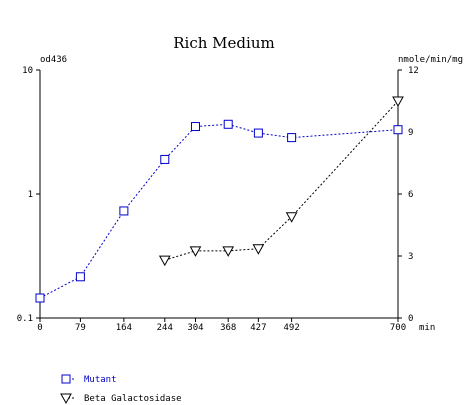 The image size is (472, 405). Describe the element at coordinates (228, 328) in the screenshot. I see `x-axis-tick-label: 368` at that location.